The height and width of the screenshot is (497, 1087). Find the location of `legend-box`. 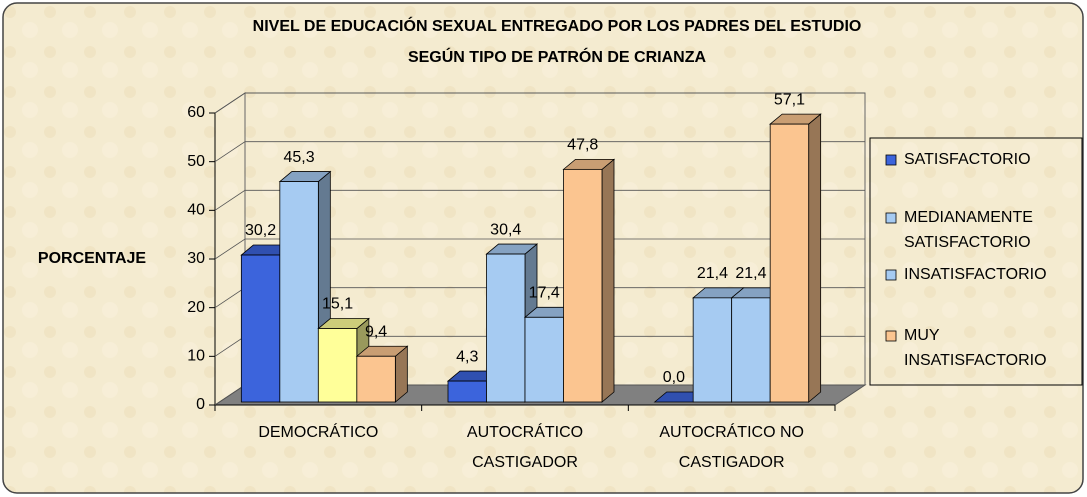

legend-box is located at coordinates (976, 261).